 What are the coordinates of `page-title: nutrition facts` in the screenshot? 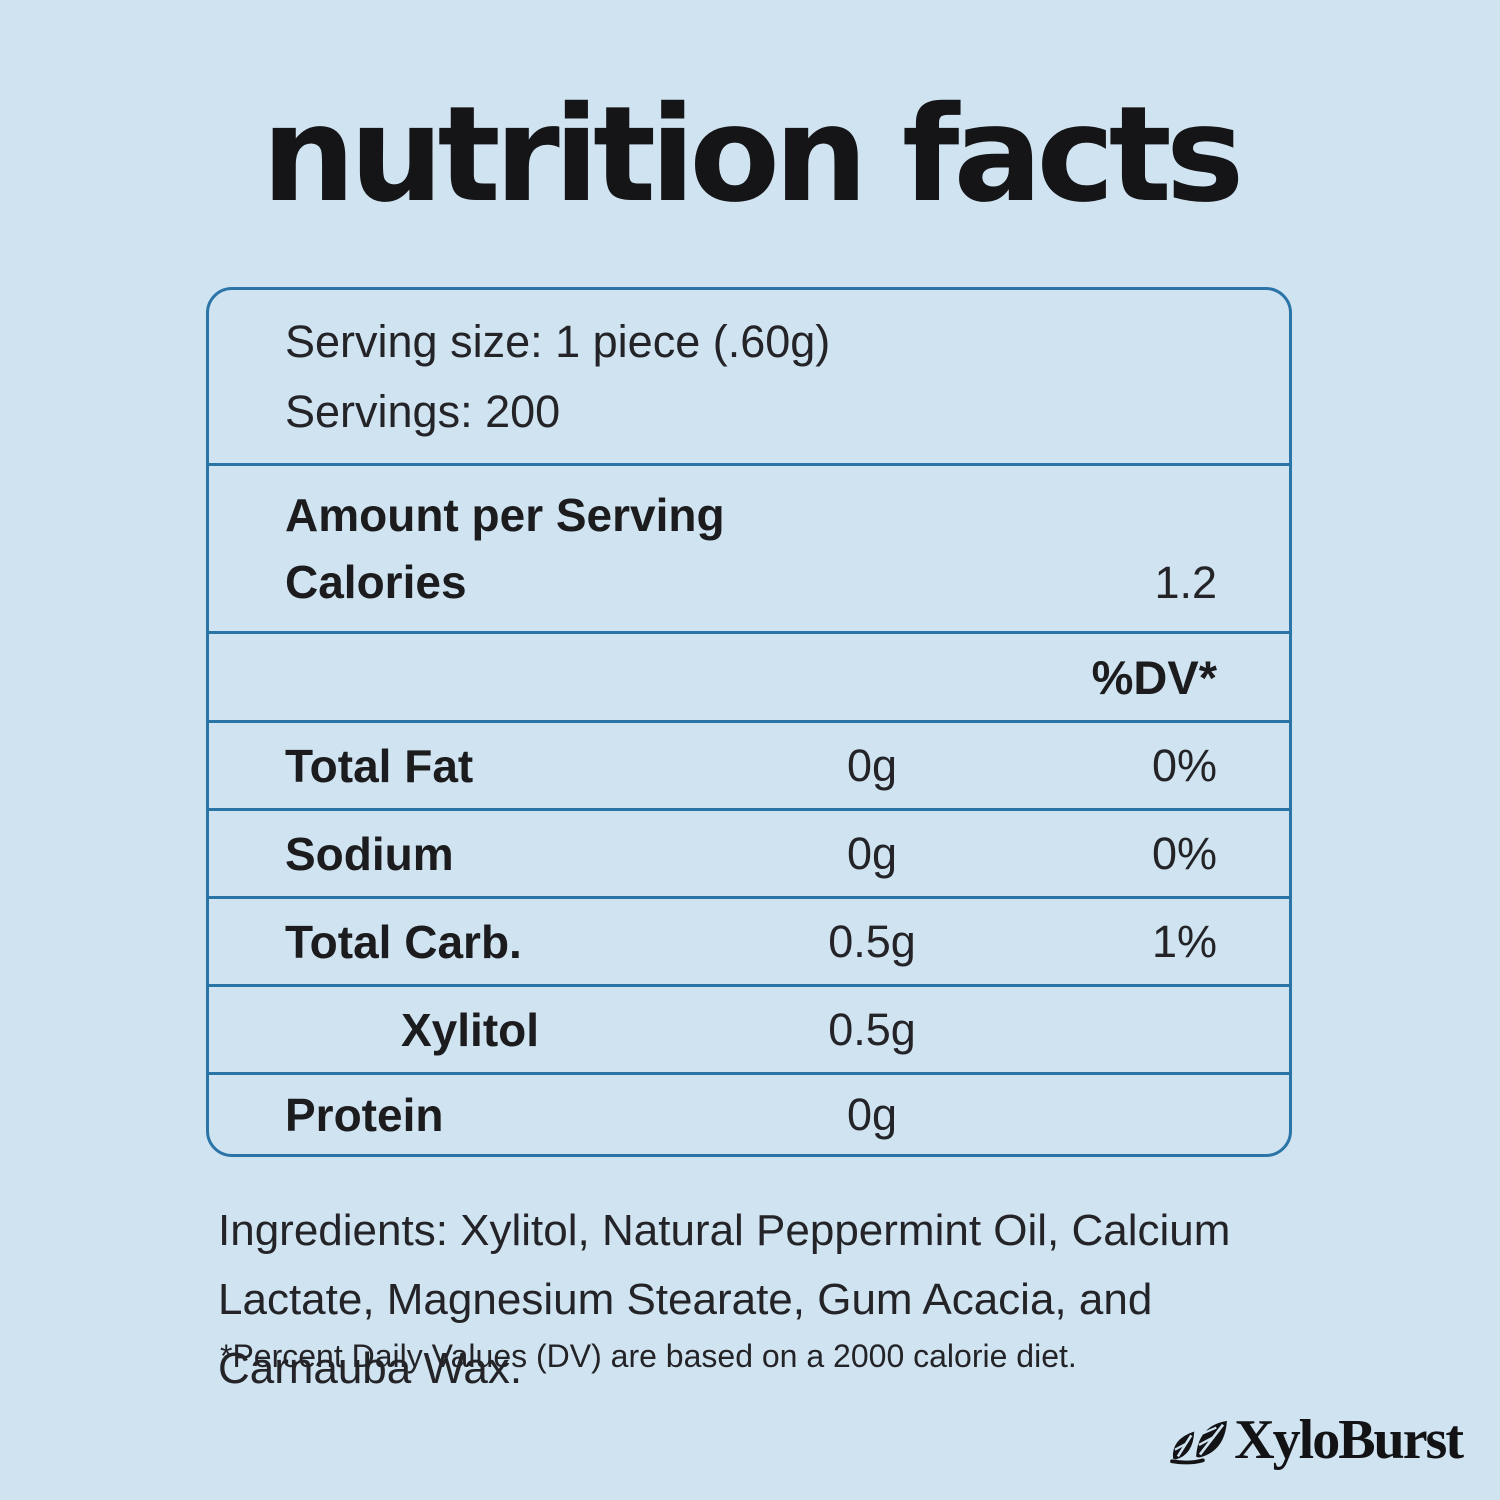 It's located at (753, 155).